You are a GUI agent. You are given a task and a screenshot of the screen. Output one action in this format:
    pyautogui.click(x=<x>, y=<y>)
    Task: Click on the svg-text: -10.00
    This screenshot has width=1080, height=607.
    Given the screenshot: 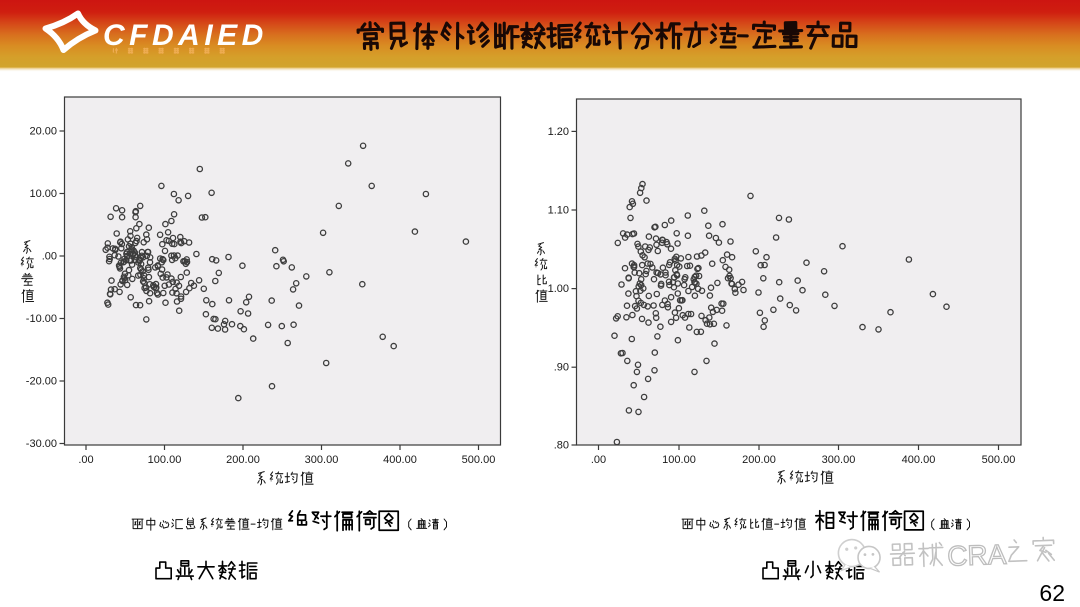 What is the action you would take?
    pyautogui.click(x=41, y=319)
    